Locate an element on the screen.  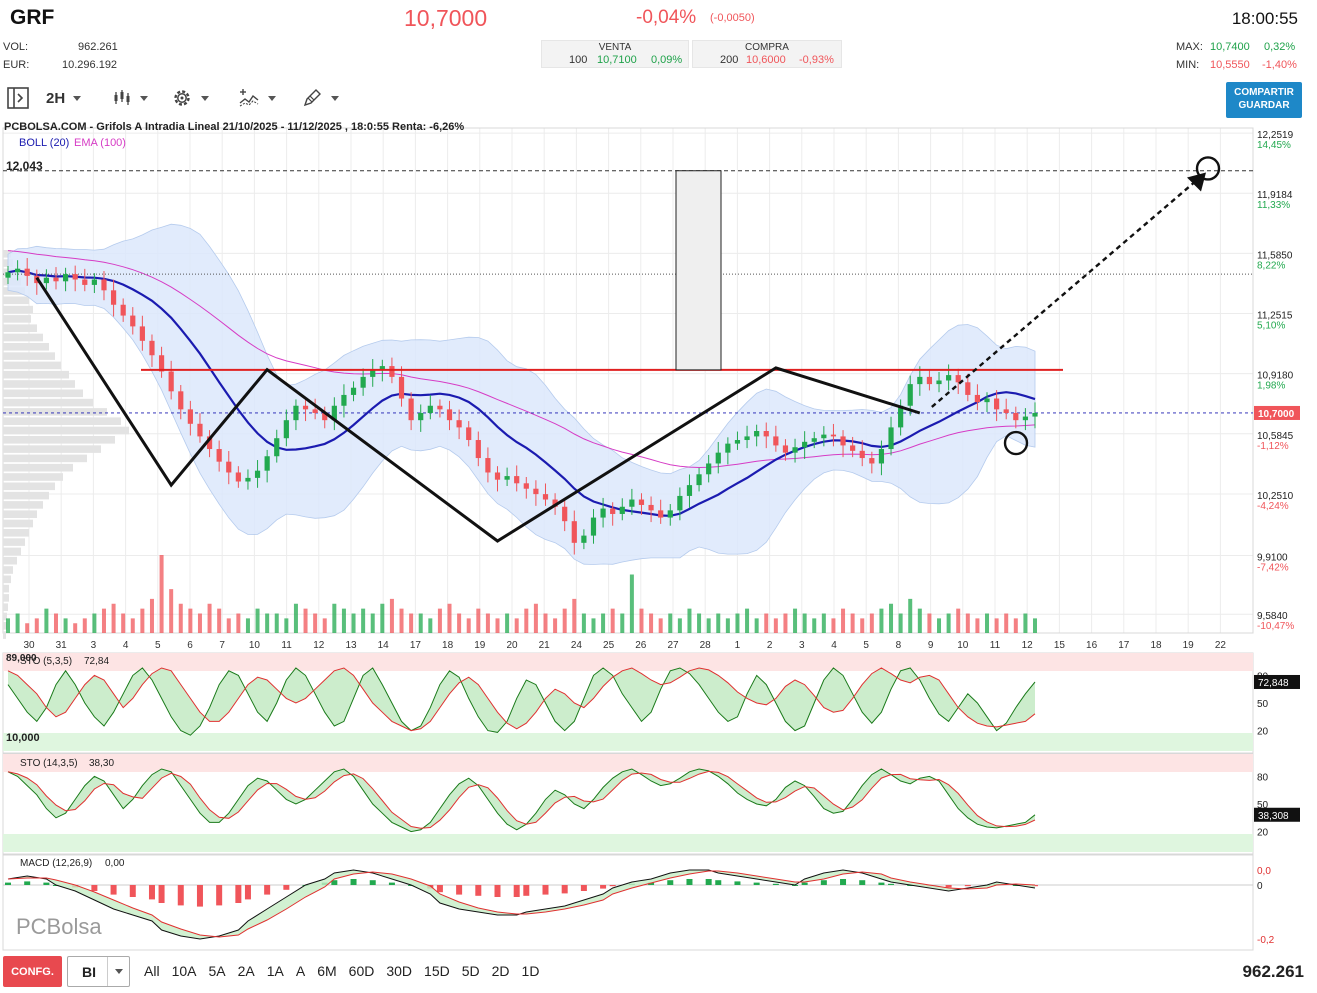
config-button: CONFG. is located at coordinates (32, 971).